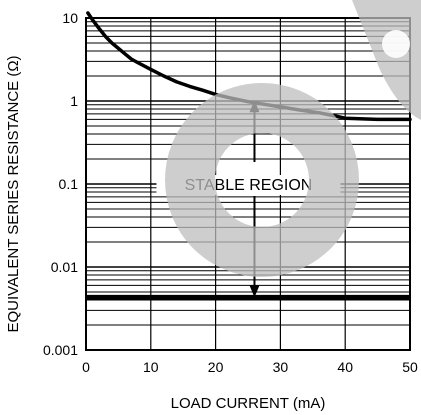  What do you see at coordinates (74, 101) in the screenshot?
I see `y-tick-label: 1` at bounding box center [74, 101].